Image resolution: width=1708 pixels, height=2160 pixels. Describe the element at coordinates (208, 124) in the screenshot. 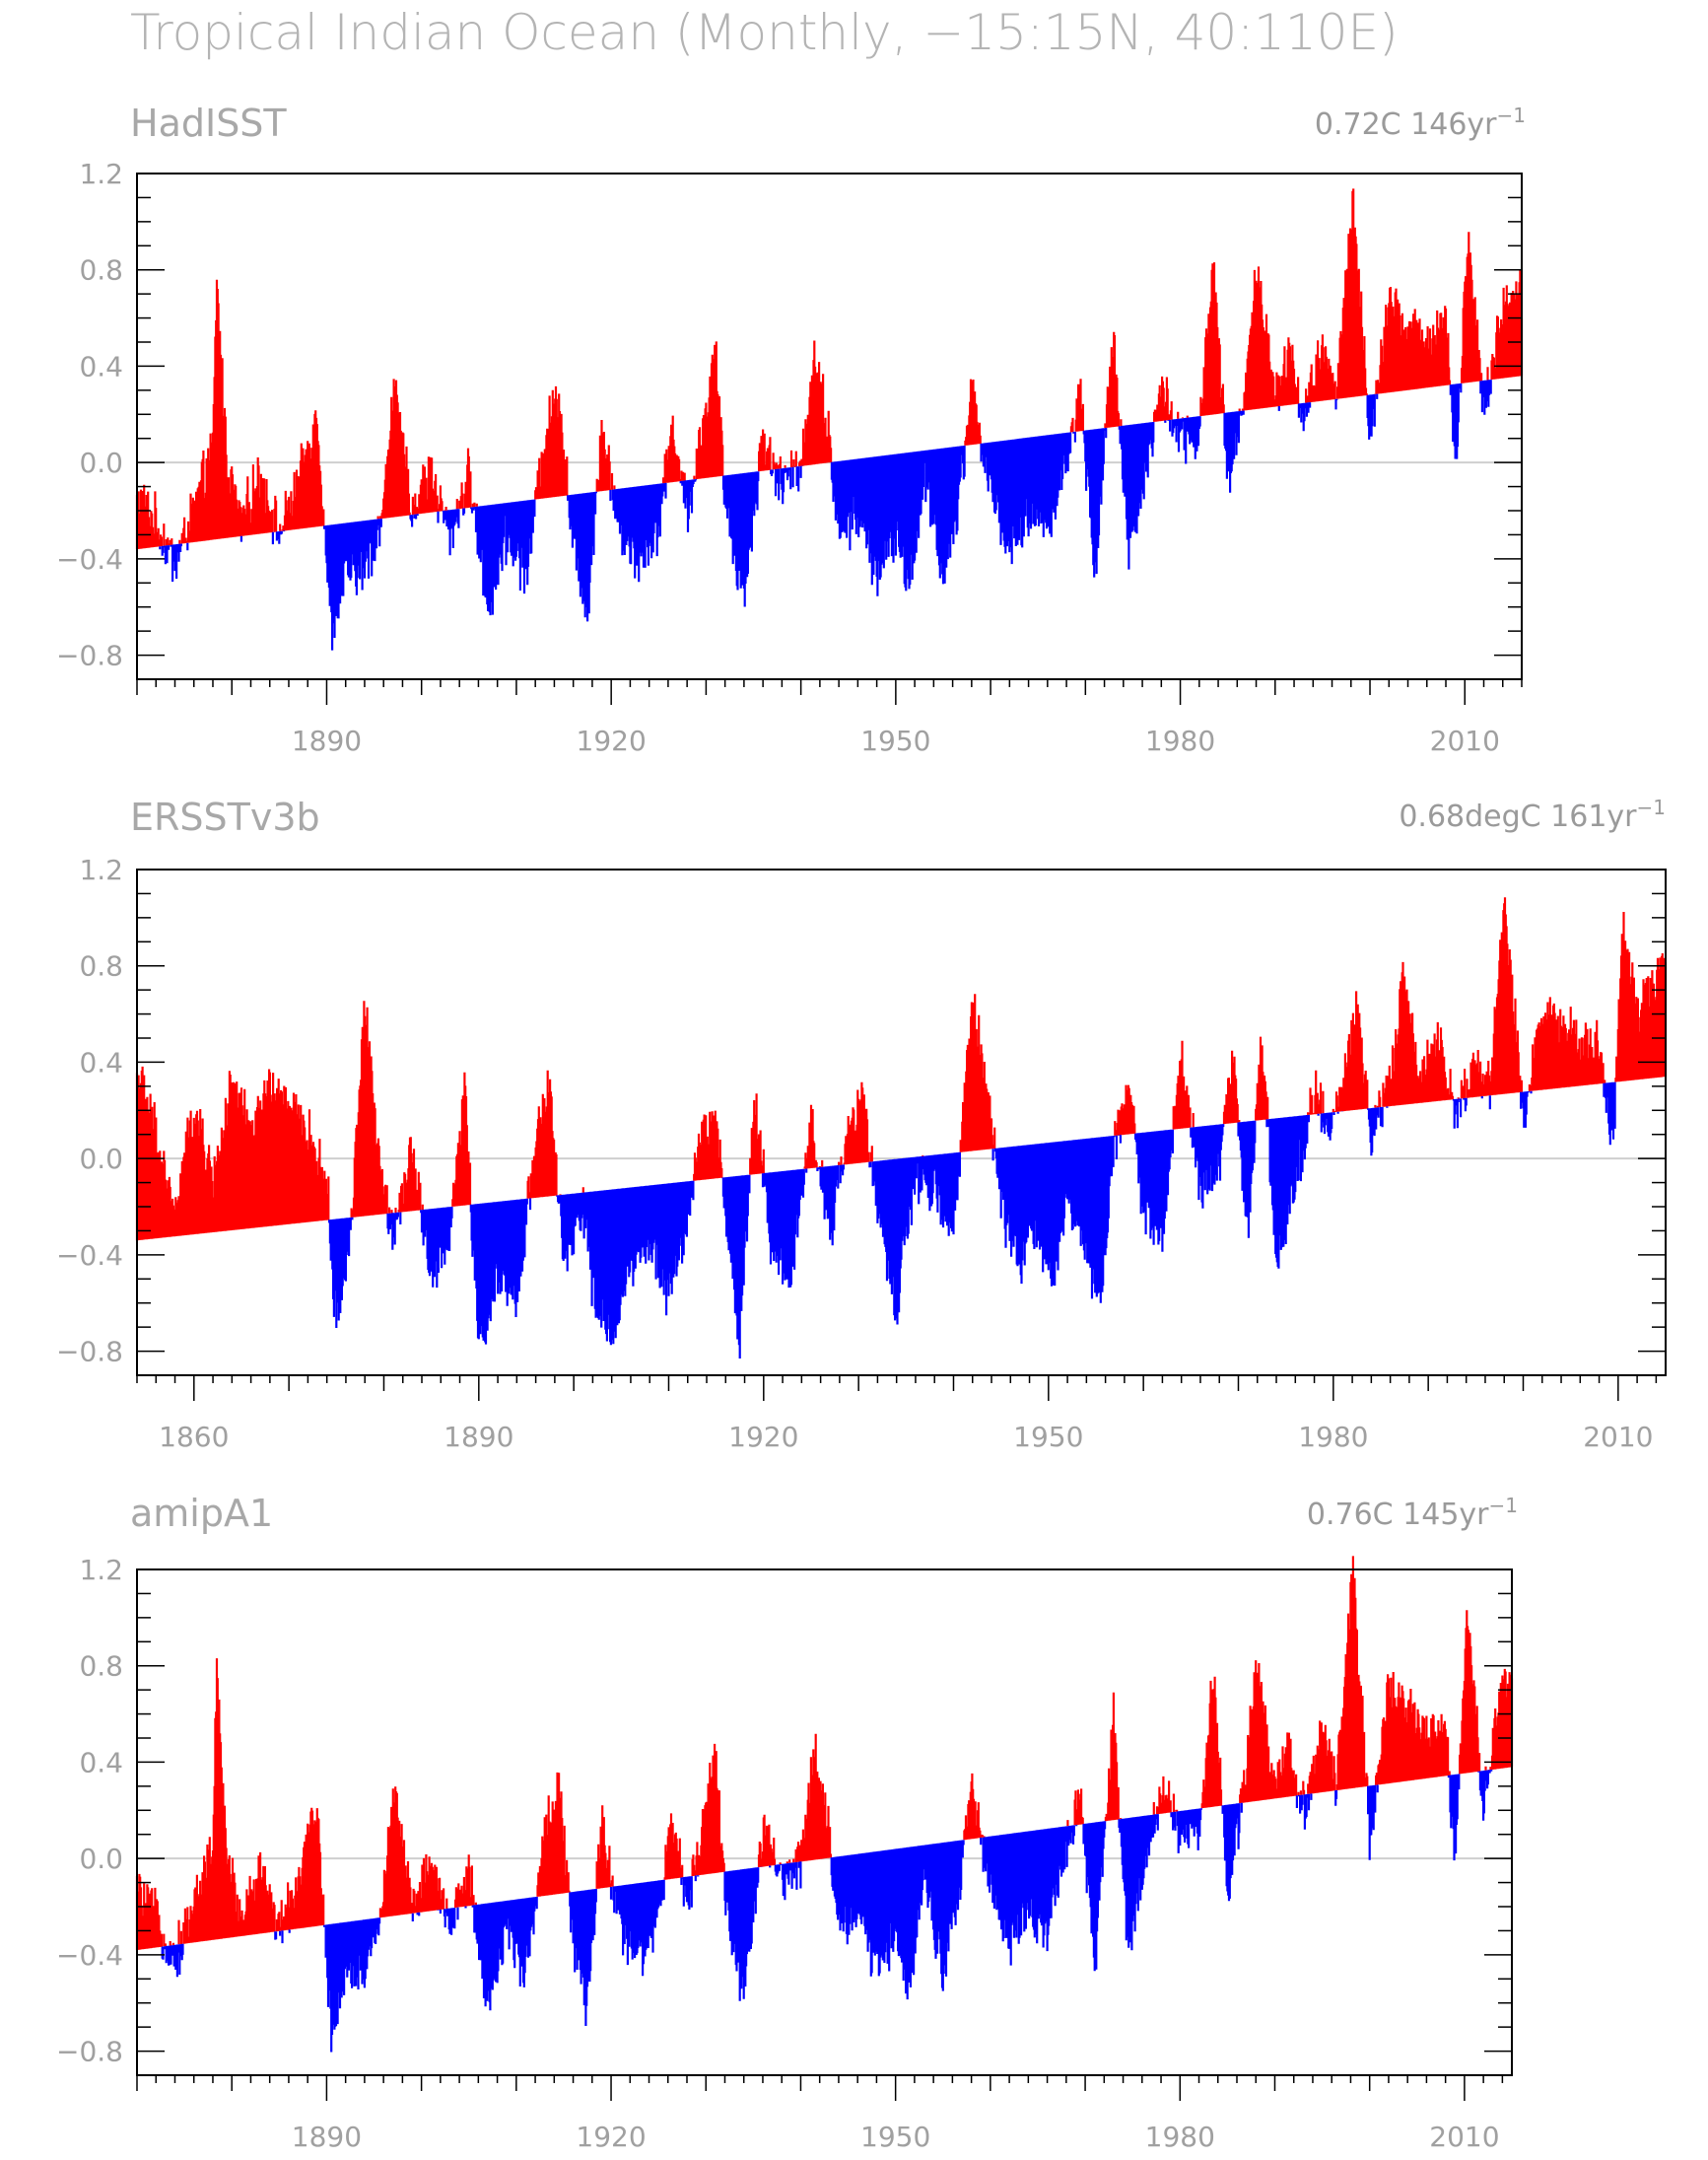

I see `panel-title: HadISST` at that location.